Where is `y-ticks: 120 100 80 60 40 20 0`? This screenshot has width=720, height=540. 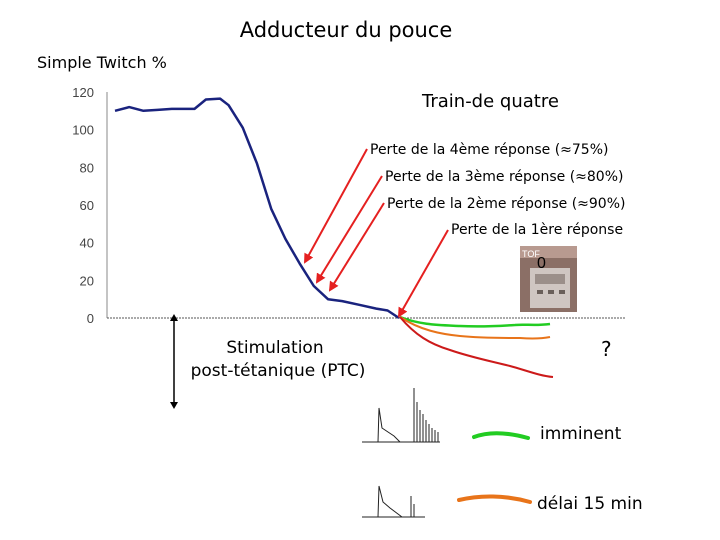 y-ticks: 120 100 80 60 40 20 0 is located at coordinates (83, 205).